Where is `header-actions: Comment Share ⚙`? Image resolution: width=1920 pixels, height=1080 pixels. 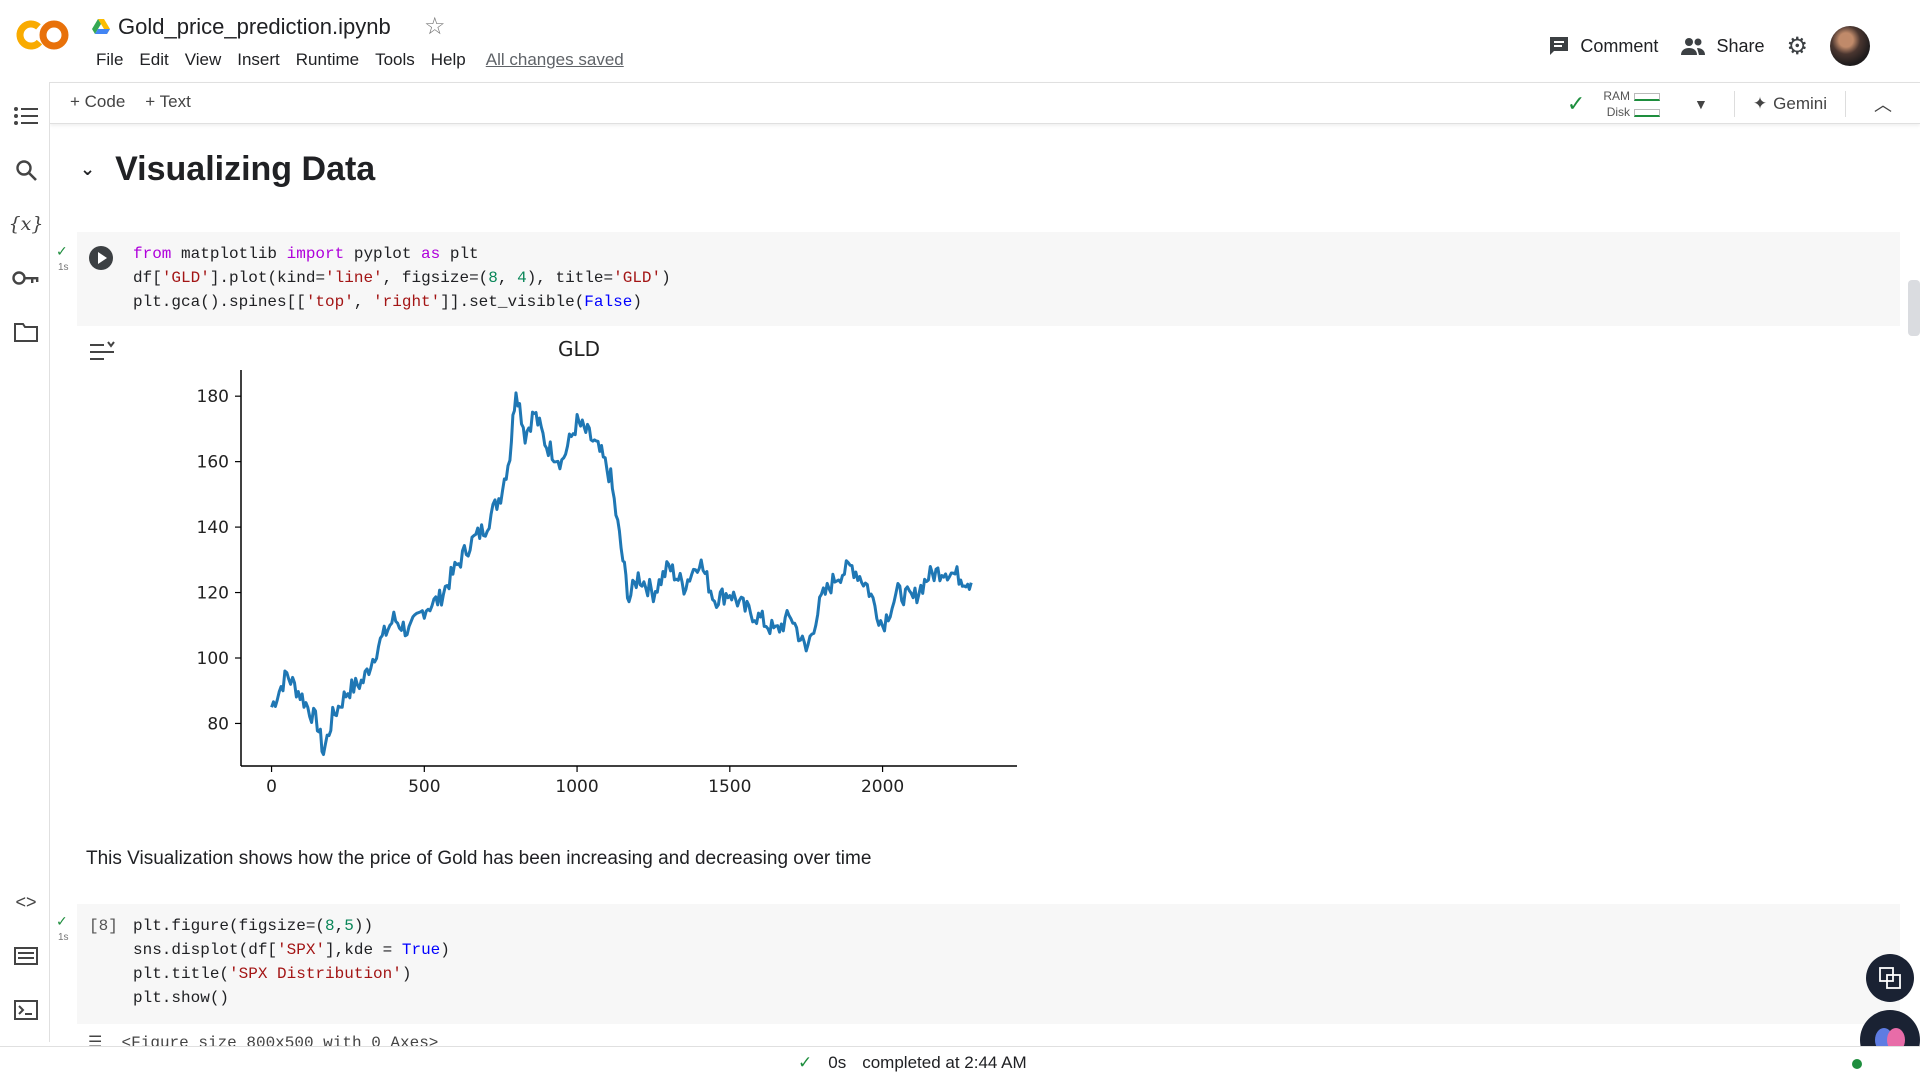
header-actions: Comment Share ⚙ is located at coordinates (1709, 46).